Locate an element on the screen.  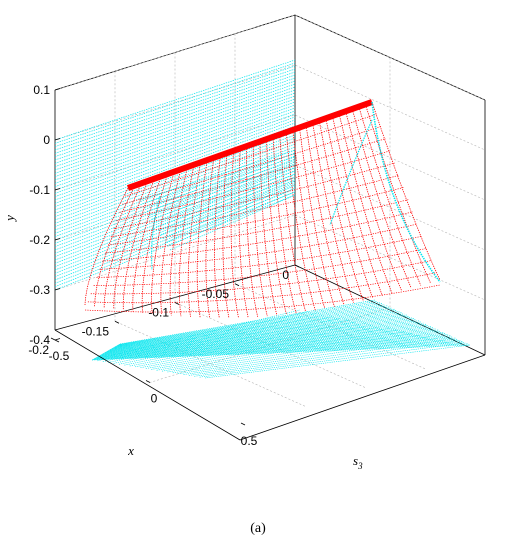
front-floor-x-edge is located at coordinates (147, 385).